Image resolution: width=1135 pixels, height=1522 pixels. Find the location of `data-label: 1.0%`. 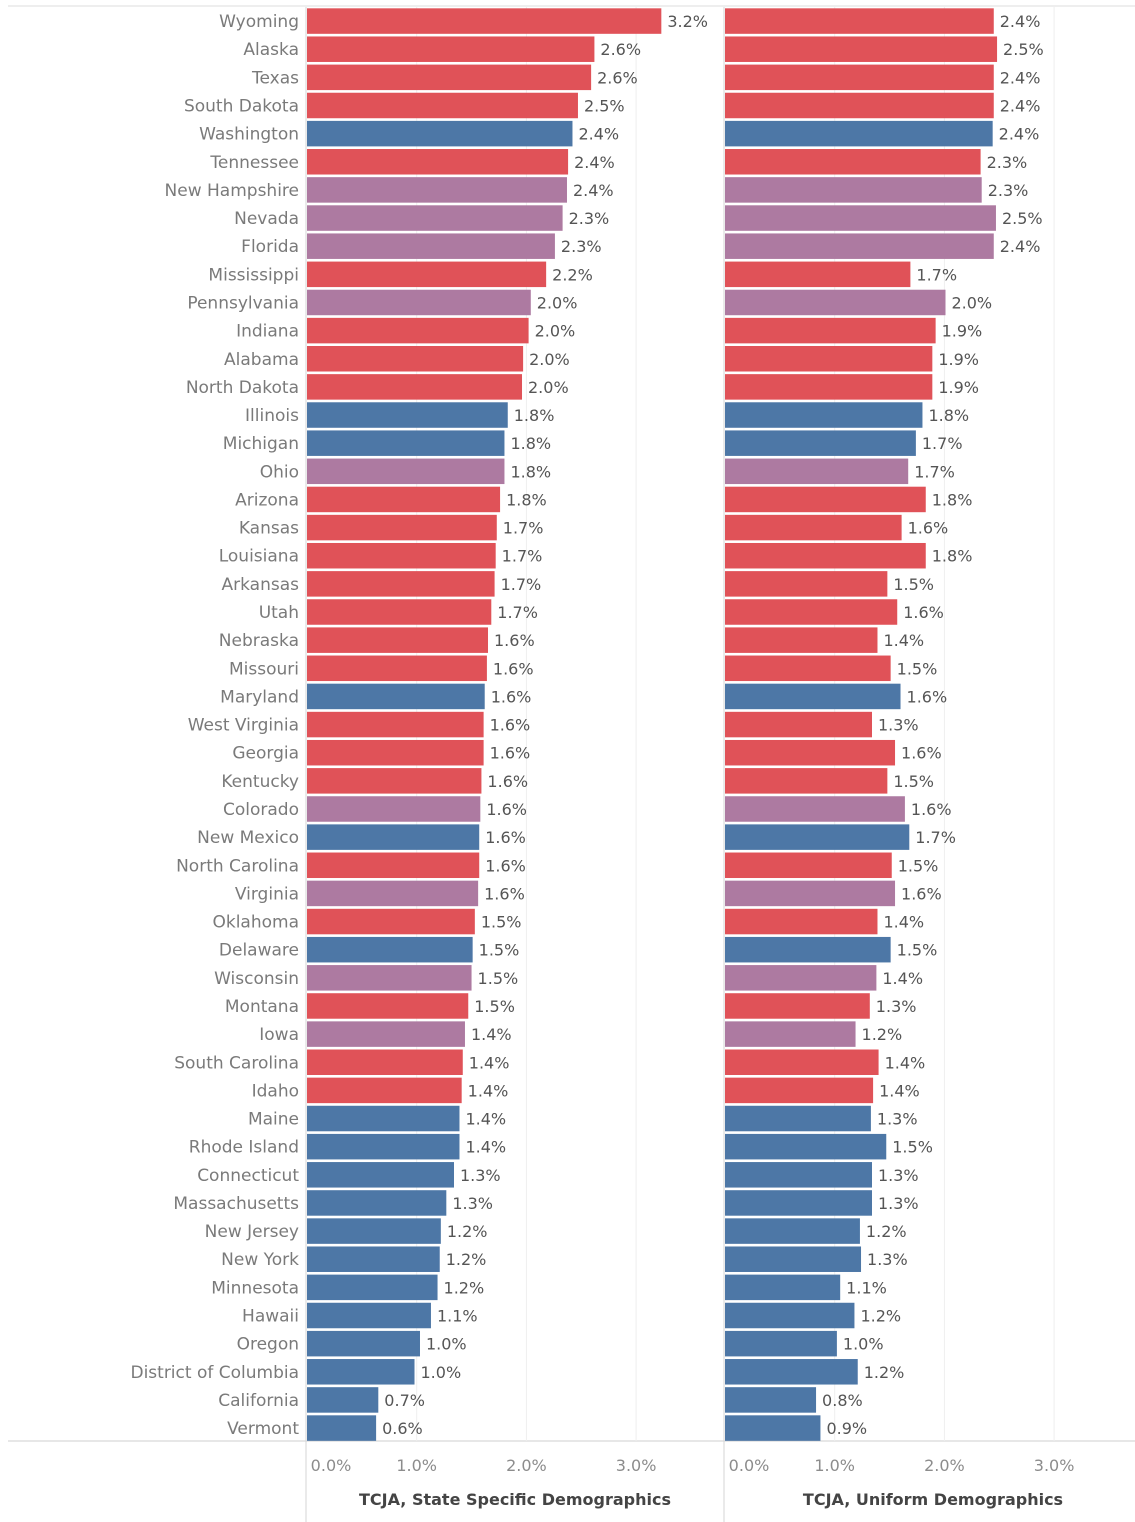

data-label: 1.0% is located at coordinates (441, 1372).